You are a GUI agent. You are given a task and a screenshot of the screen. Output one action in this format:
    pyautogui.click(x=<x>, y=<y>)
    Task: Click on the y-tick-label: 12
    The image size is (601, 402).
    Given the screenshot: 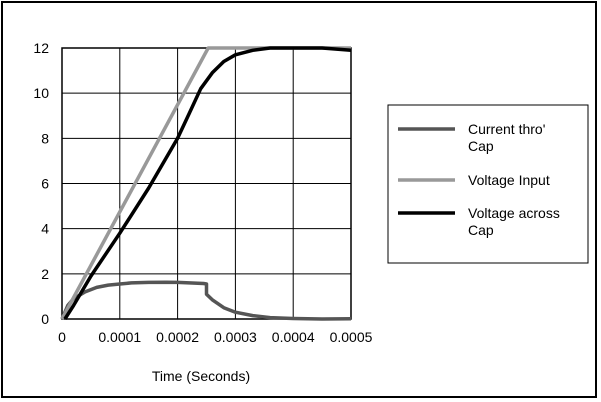 What is the action you would take?
    pyautogui.click(x=41, y=48)
    